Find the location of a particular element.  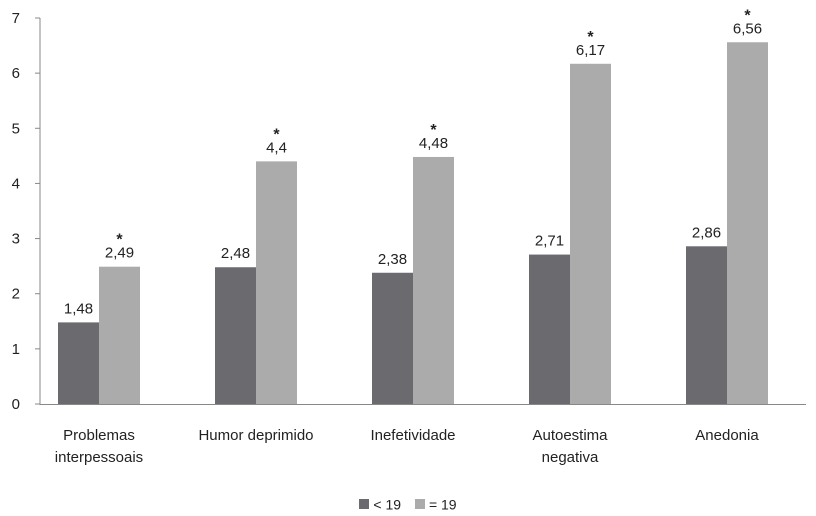

legend-label-series-2: = 19 is located at coordinates (442, 504).